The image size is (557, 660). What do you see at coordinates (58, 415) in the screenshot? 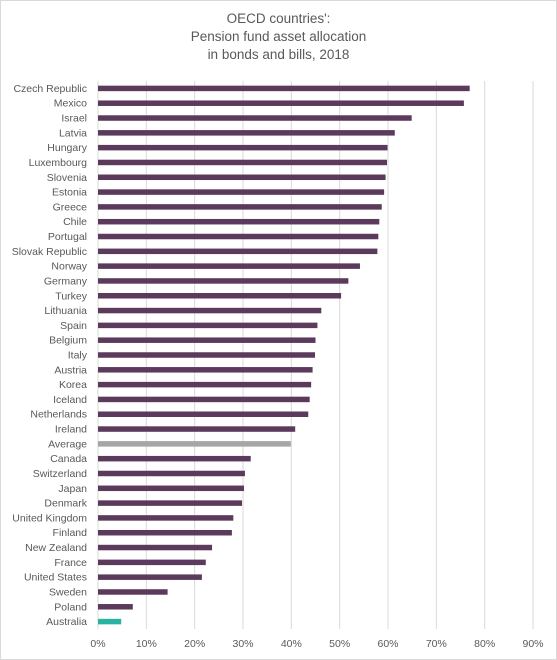
I see `category-label: Netherlands` at bounding box center [58, 415].